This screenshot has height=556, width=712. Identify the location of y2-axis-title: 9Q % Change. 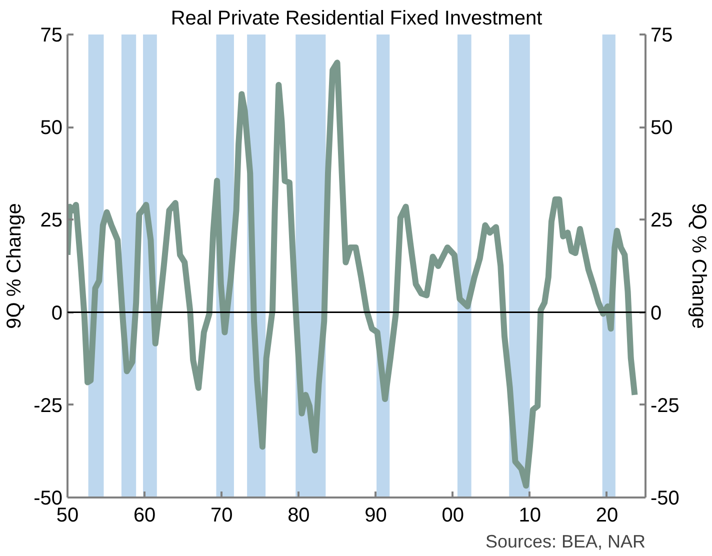
(698, 266).